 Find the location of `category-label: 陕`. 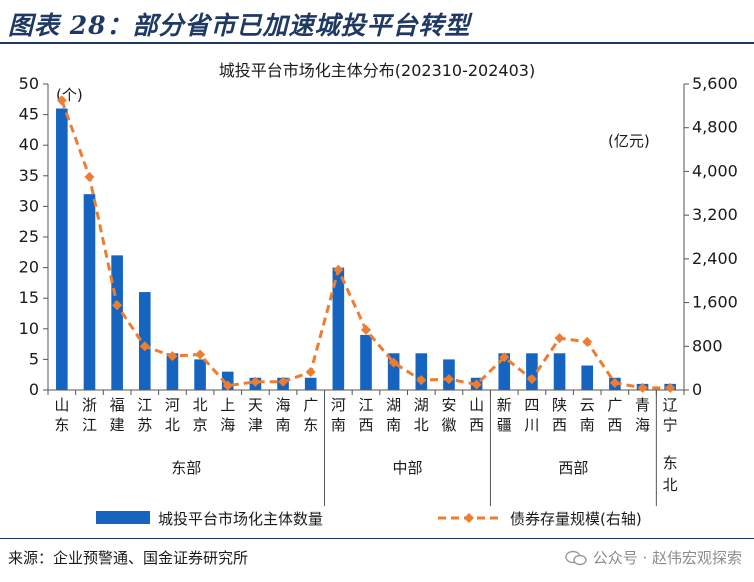

category-label: 陕 is located at coordinates (559, 405).